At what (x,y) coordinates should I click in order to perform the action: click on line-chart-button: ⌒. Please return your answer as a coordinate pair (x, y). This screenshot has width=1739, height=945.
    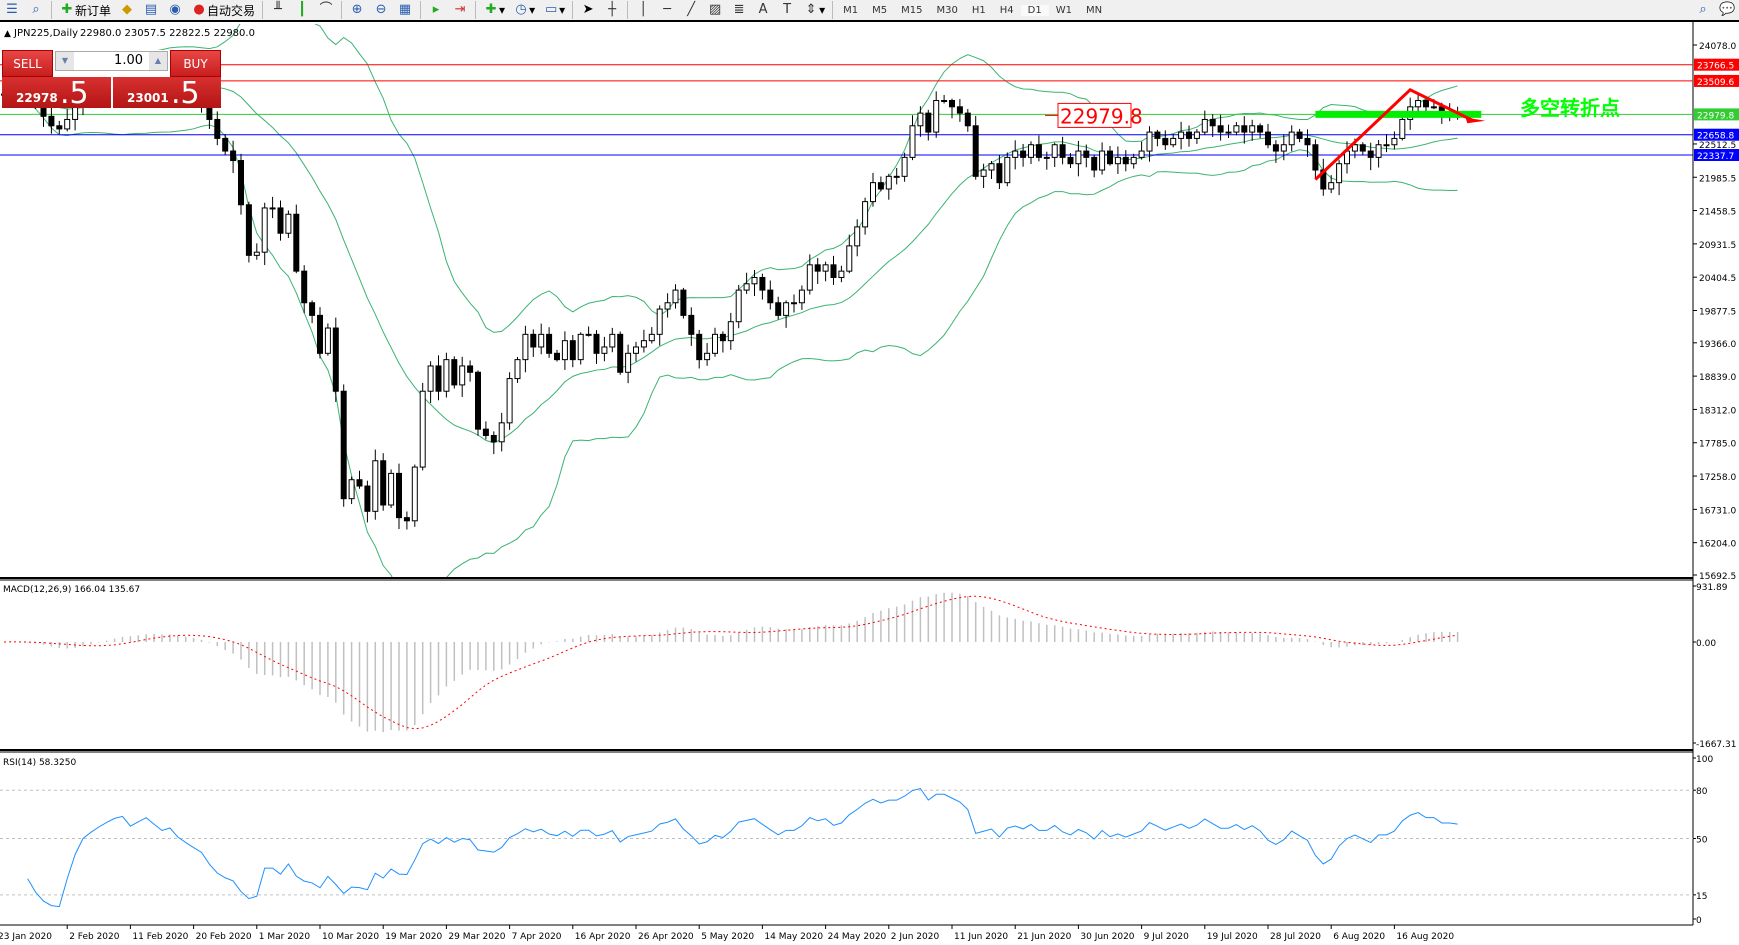
    Looking at the image, I should click on (326, 10).